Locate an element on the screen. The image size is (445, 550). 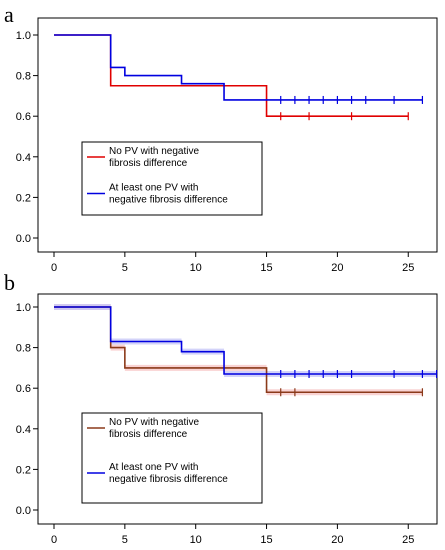
series-1-band is located at coordinates (245, 340).